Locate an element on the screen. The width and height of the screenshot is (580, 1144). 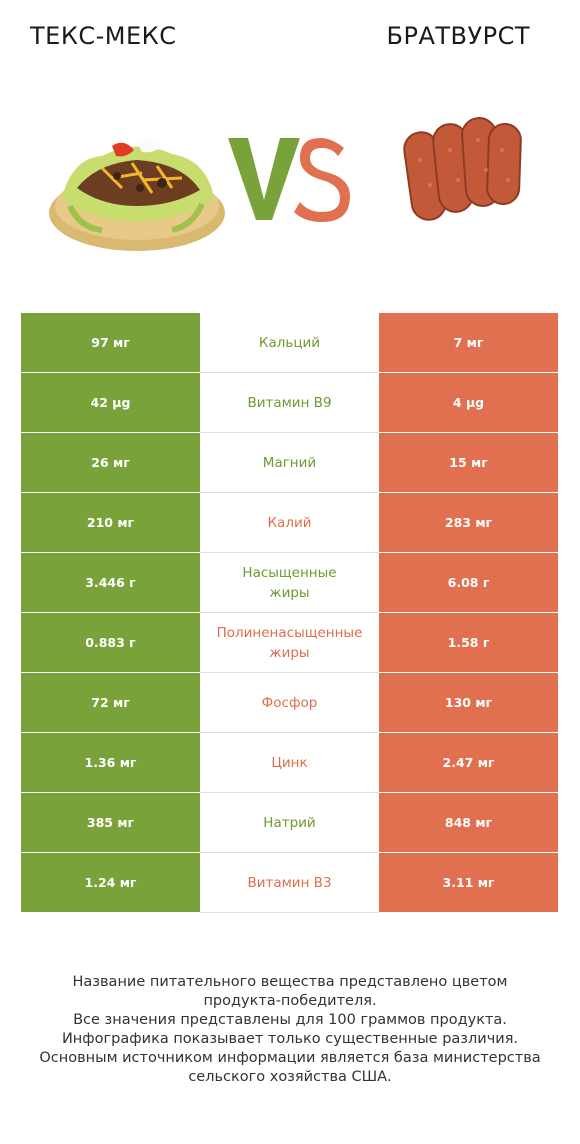
right-value-cell: 283 мг is located at coordinates (468, 523).